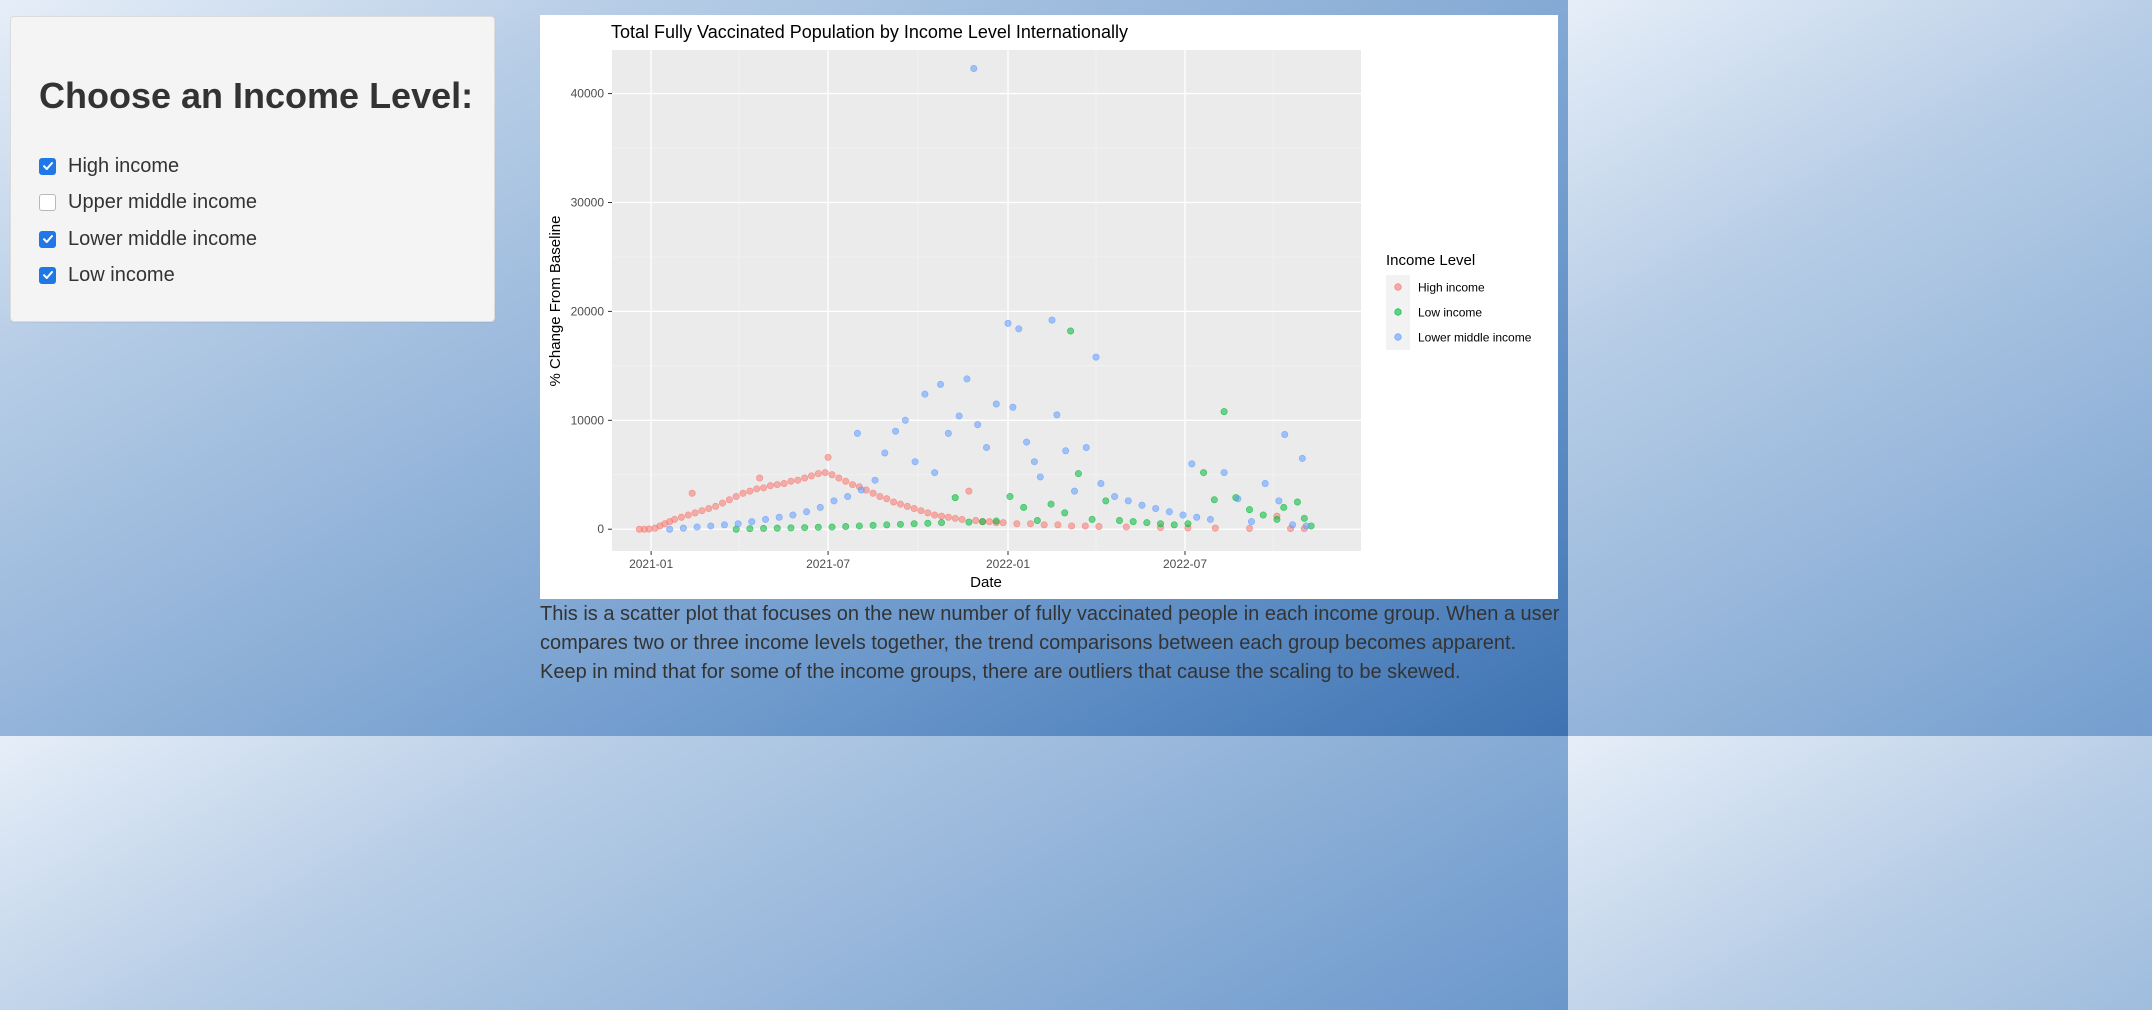  I want to click on series-low-income, so click(1023, 430).